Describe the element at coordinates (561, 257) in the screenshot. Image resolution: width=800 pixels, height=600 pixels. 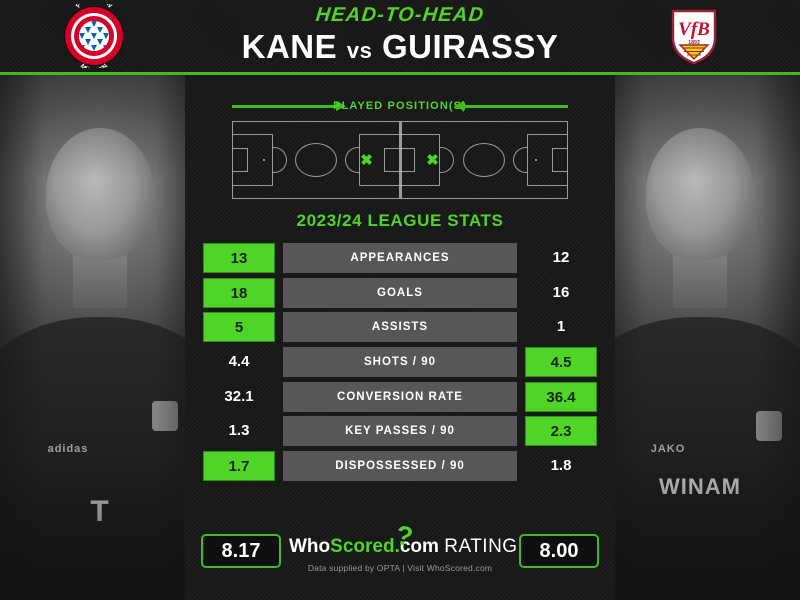
I see `stat-away-value: 12` at that location.